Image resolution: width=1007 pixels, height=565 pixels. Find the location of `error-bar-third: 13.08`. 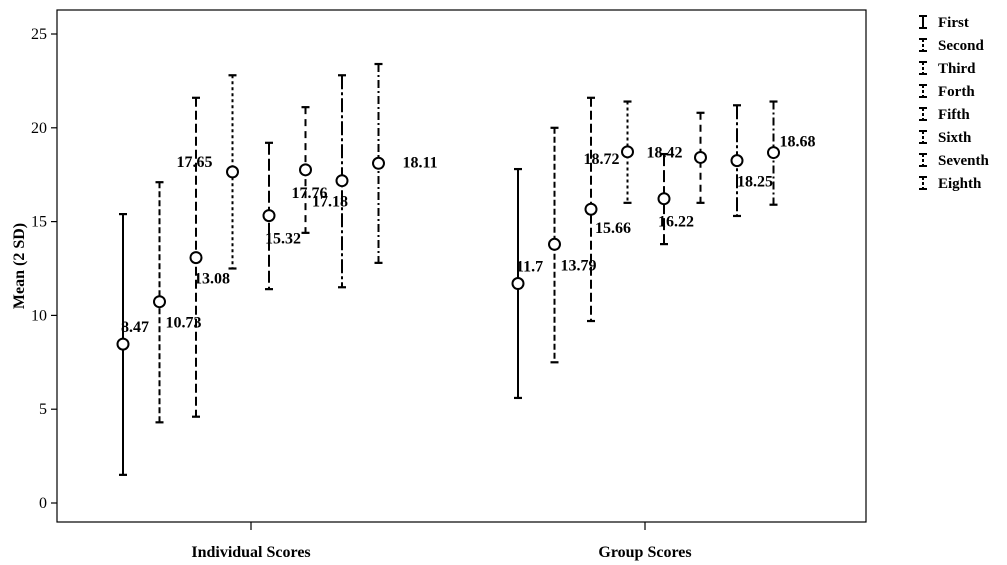

error-bar-third: 13.08 is located at coordinates (209, 257).